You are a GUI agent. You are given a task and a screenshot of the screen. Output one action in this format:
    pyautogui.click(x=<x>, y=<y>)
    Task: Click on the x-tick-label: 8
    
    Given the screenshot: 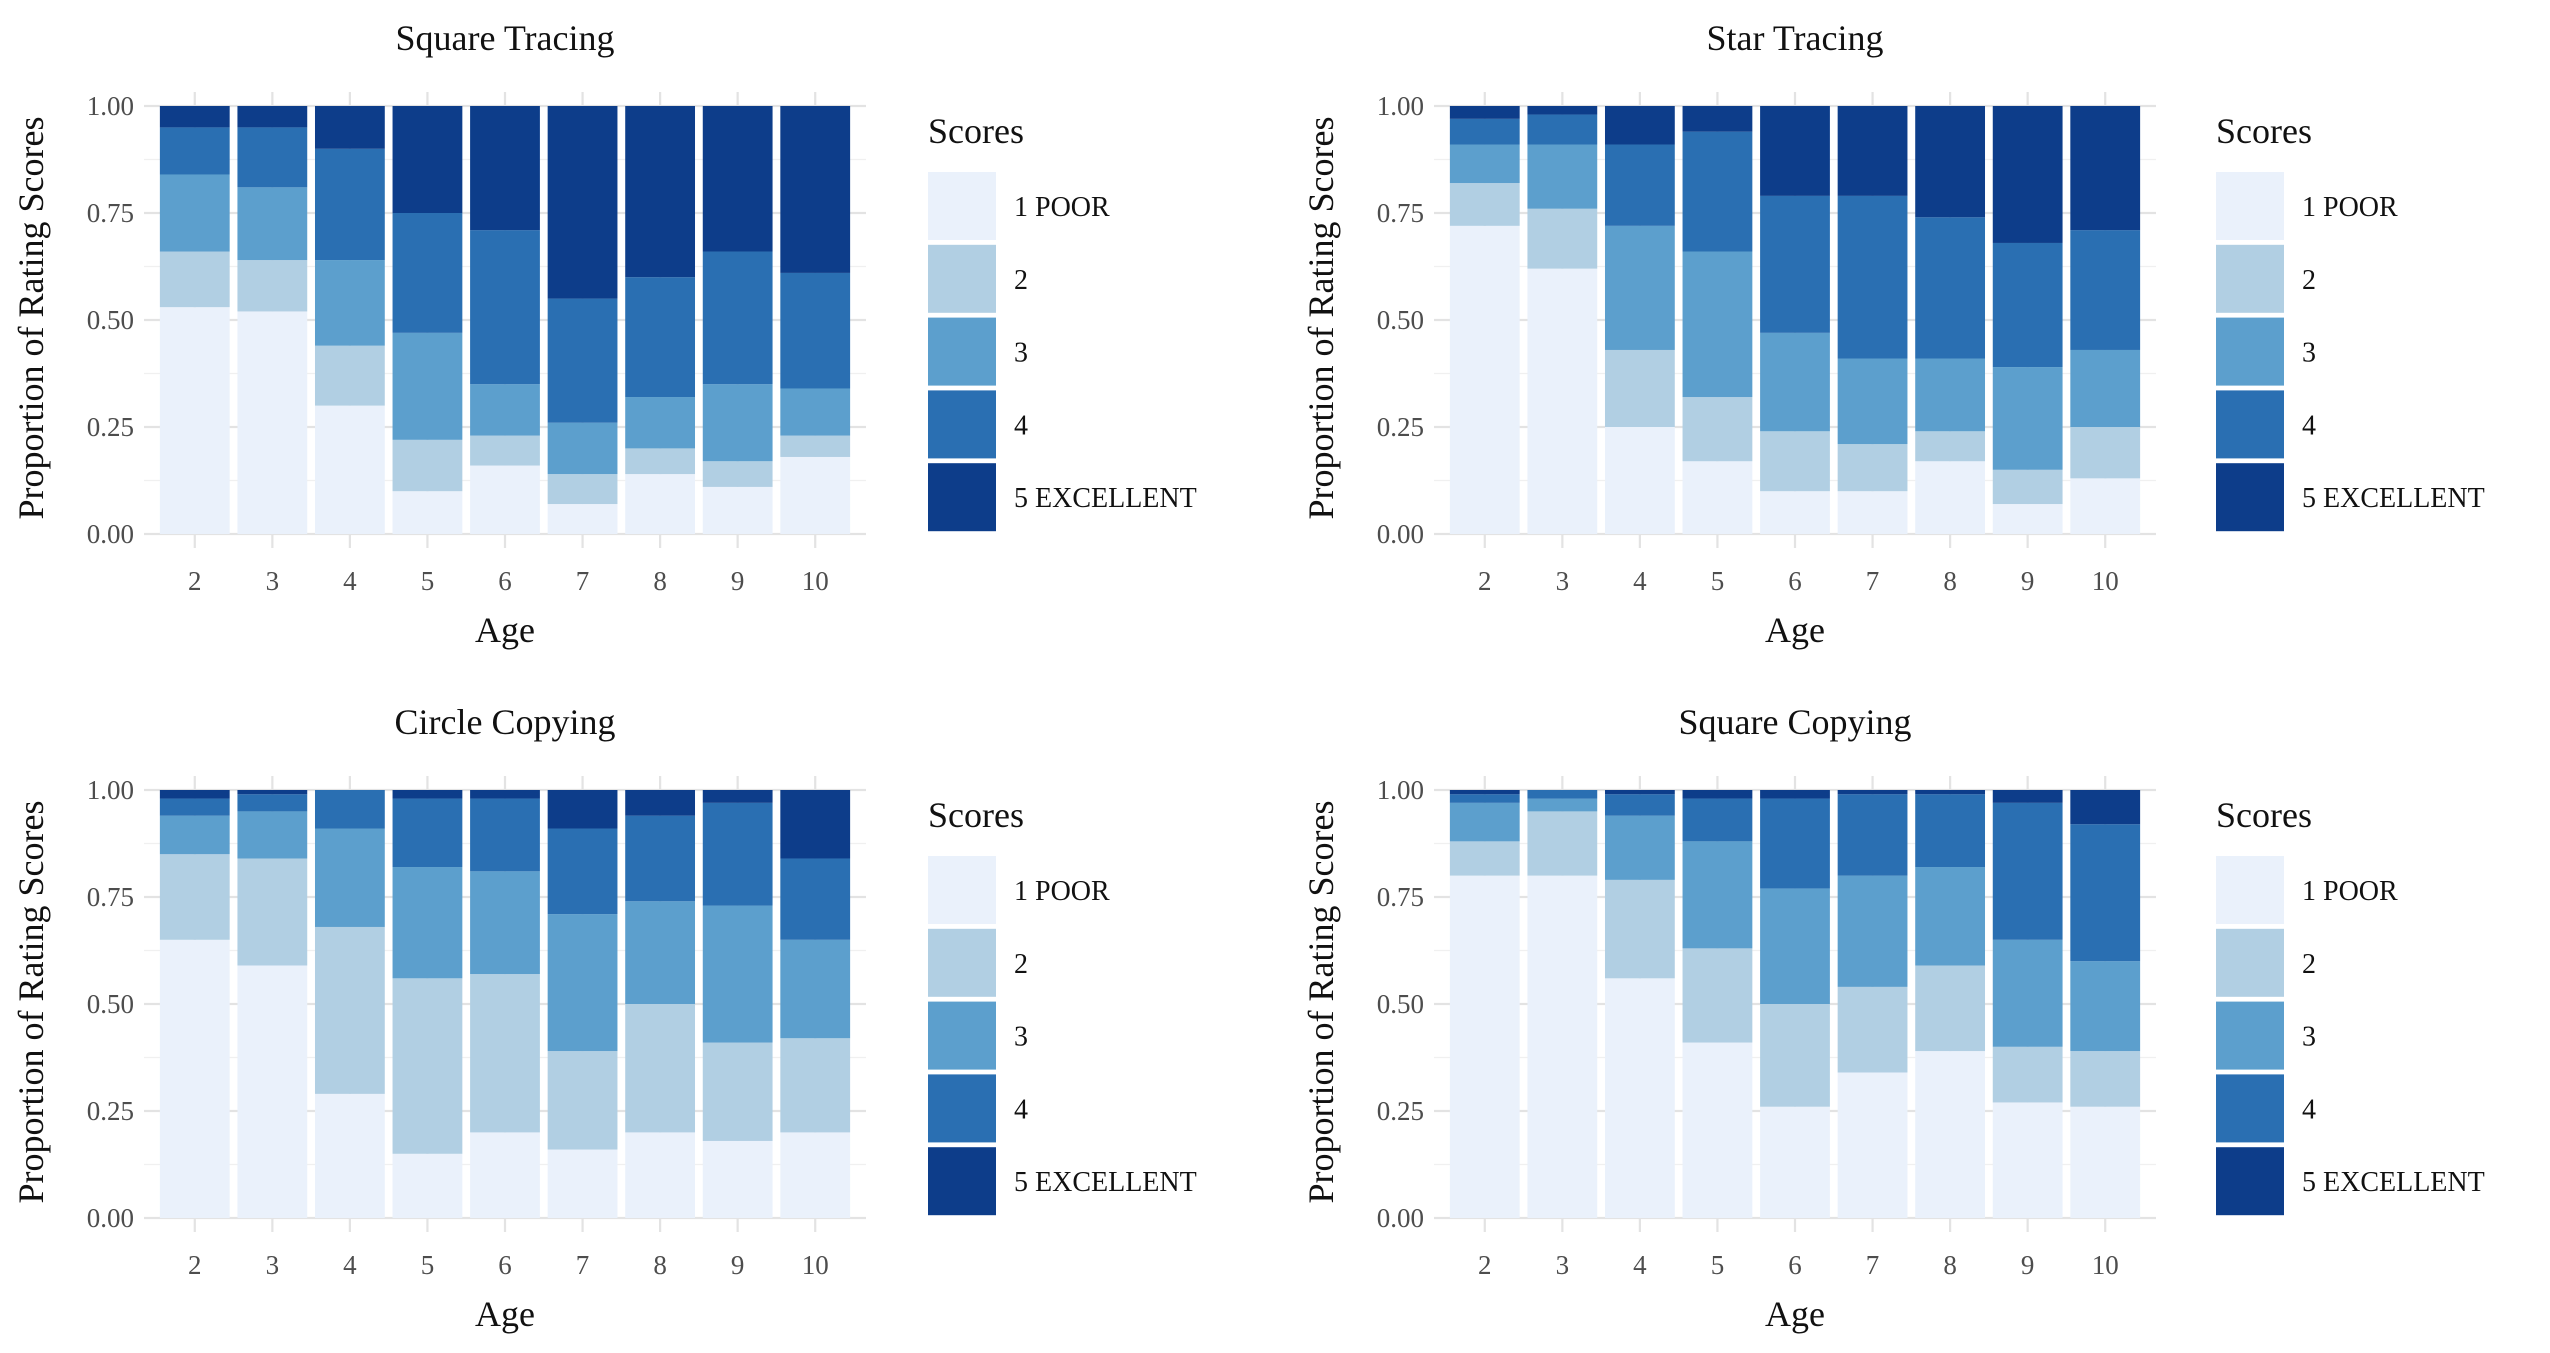 What is the action you would take?
    pyautogui.click(x=660, y=1265)
    